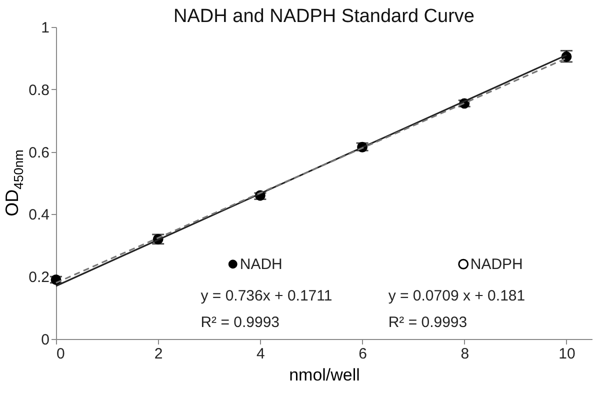 This screenshot has width=600, height=406. I want to click on y-tick-label: 1, so click(45, 28).